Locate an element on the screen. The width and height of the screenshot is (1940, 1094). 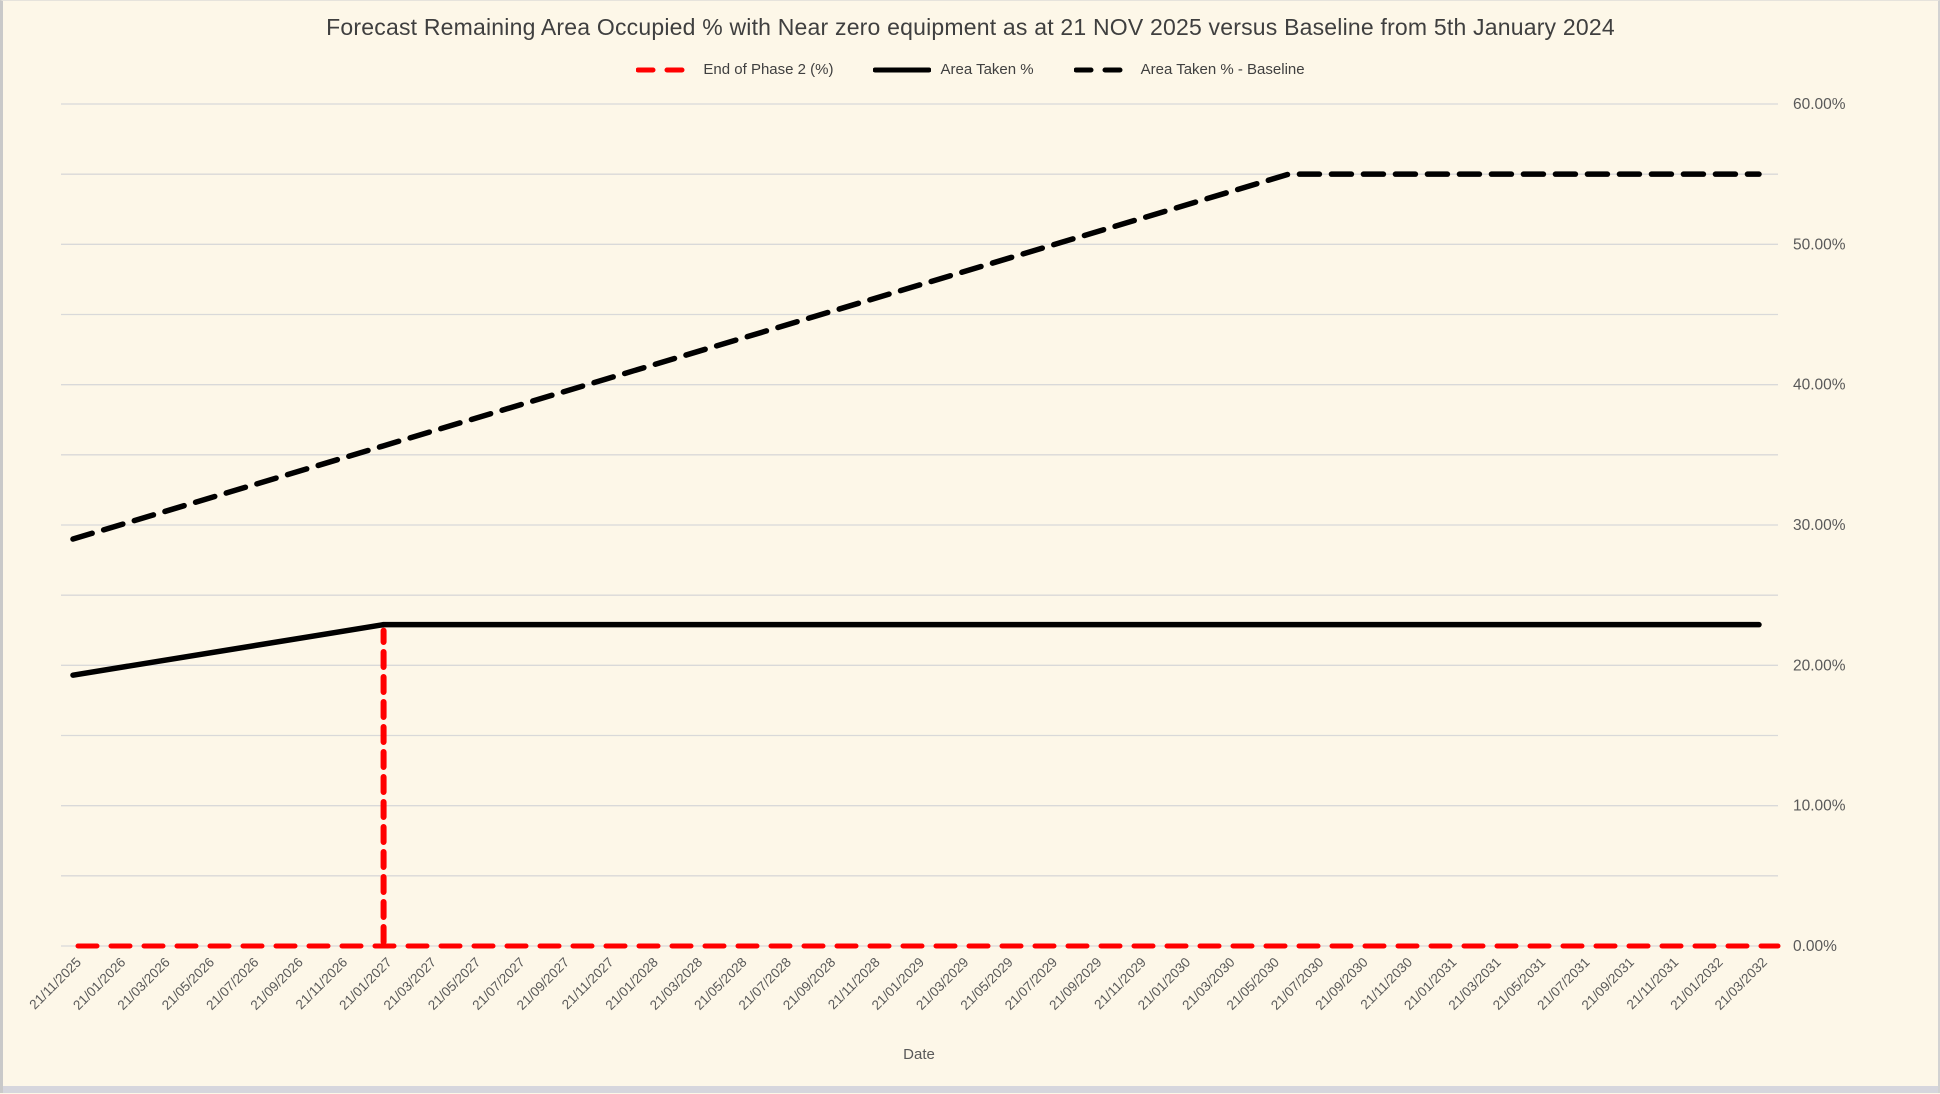
window-bottom-edge is located at coordinates (970, 1089).